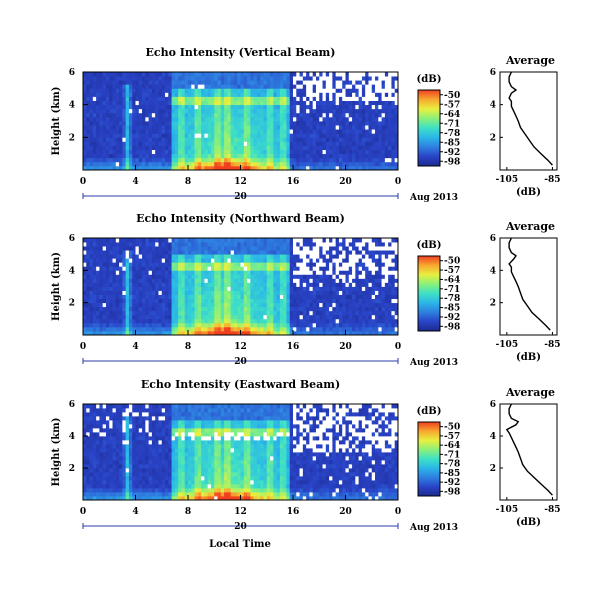 The height and width of the screenshot is (598, 610). What do you see at coordinates (452, 105) in the screenshot?
I see `colorbar-tick-label: -57` at bounding box center [452, 105].